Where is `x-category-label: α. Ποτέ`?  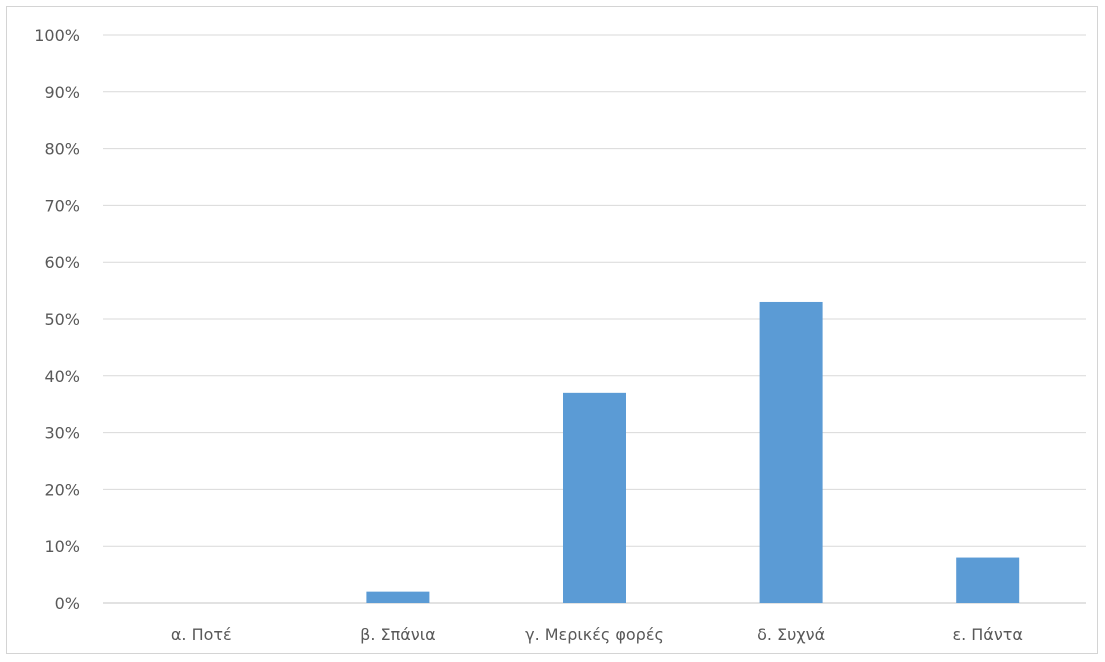
x-category-label: α. Ποτέ is located at coordinates (201, 634).